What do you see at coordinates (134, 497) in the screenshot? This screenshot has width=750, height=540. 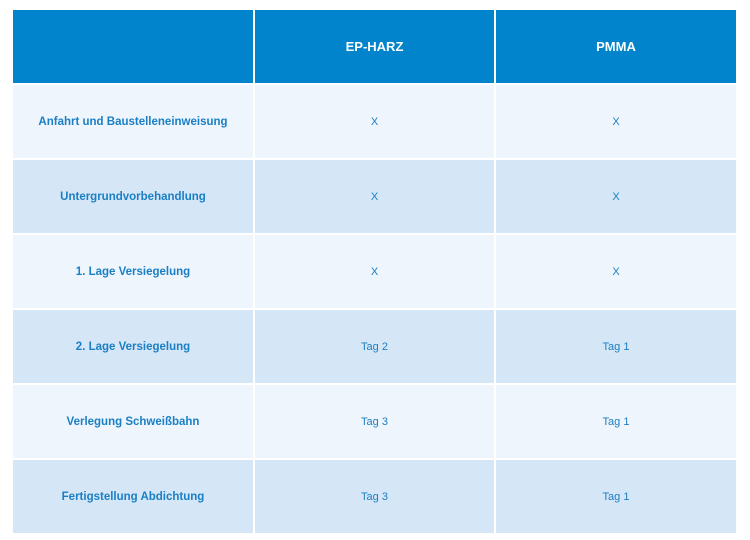 I see `row-label: Fertigstellung Abdichtung` at bounding box center [134, 497].